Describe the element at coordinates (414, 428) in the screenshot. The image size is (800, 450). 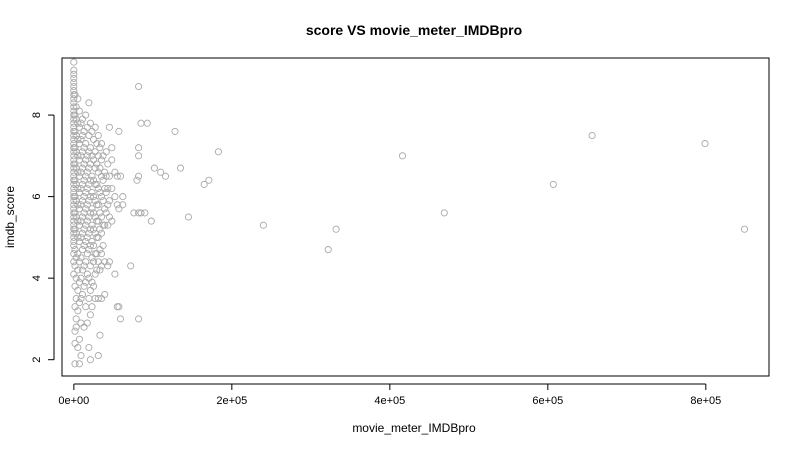
I see `x-axis-label: movie_meter_IMDBpro` at that location.